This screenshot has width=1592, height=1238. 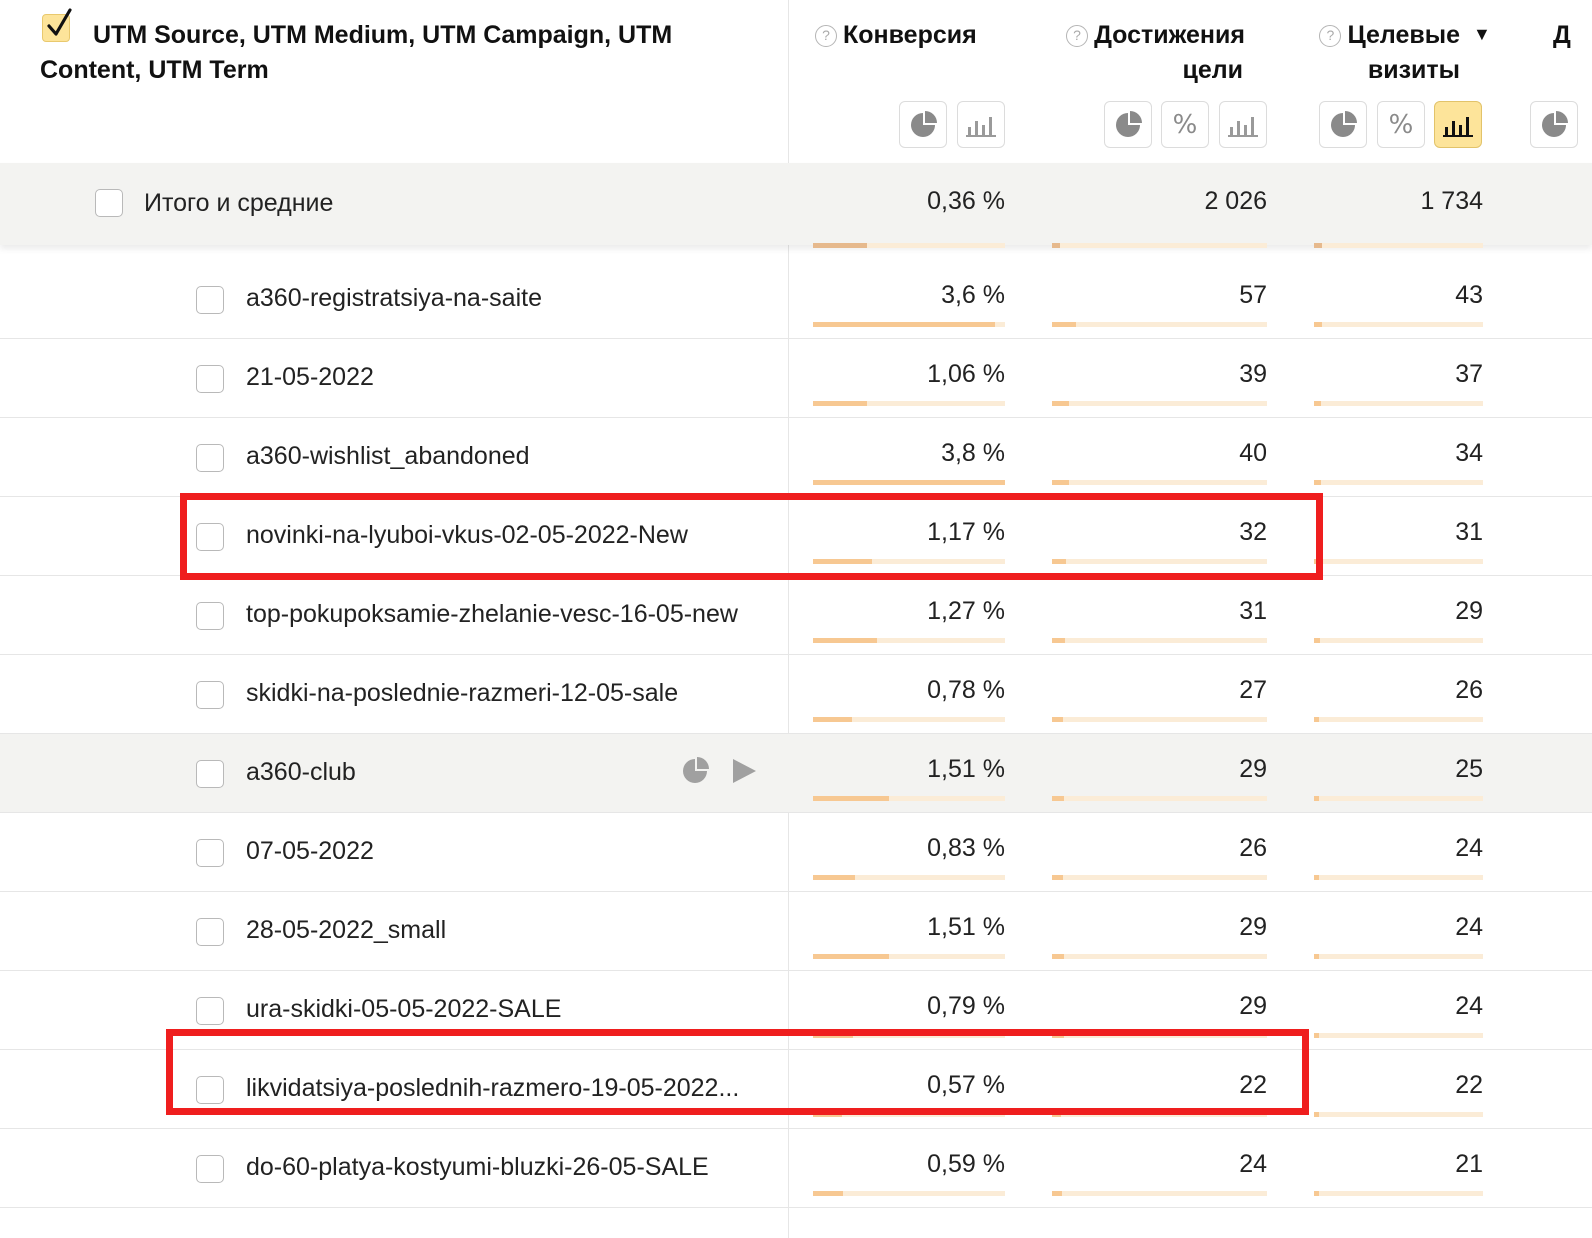 What do you see at coordinates (346, 930) in the screenshot?
I see `row-name: 28-05-2022_small` at bounding box center [346, 930].